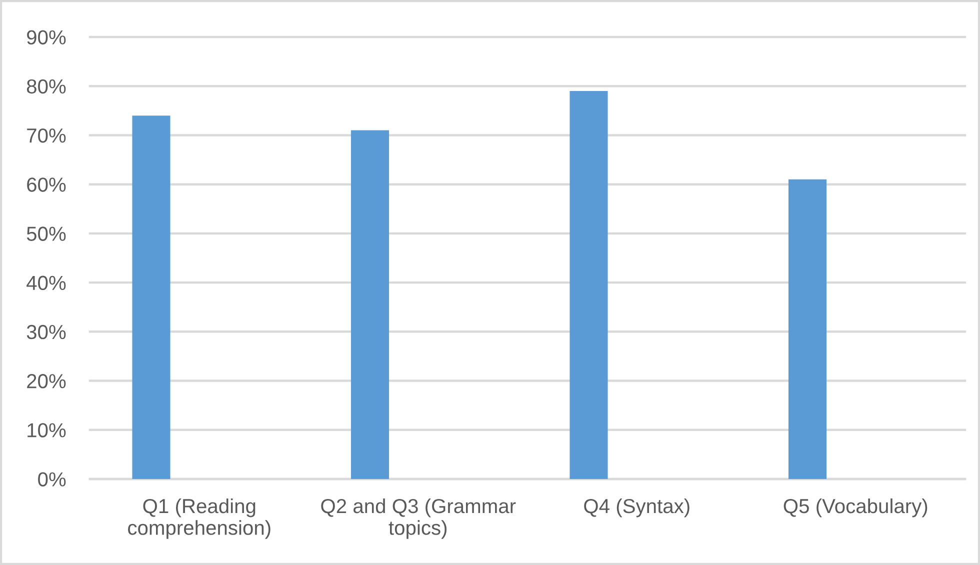  What do you see at coordinates (46, 185) in the screenshot?
I see `y-tick-label: 60%` at bounding box center [46, 185].